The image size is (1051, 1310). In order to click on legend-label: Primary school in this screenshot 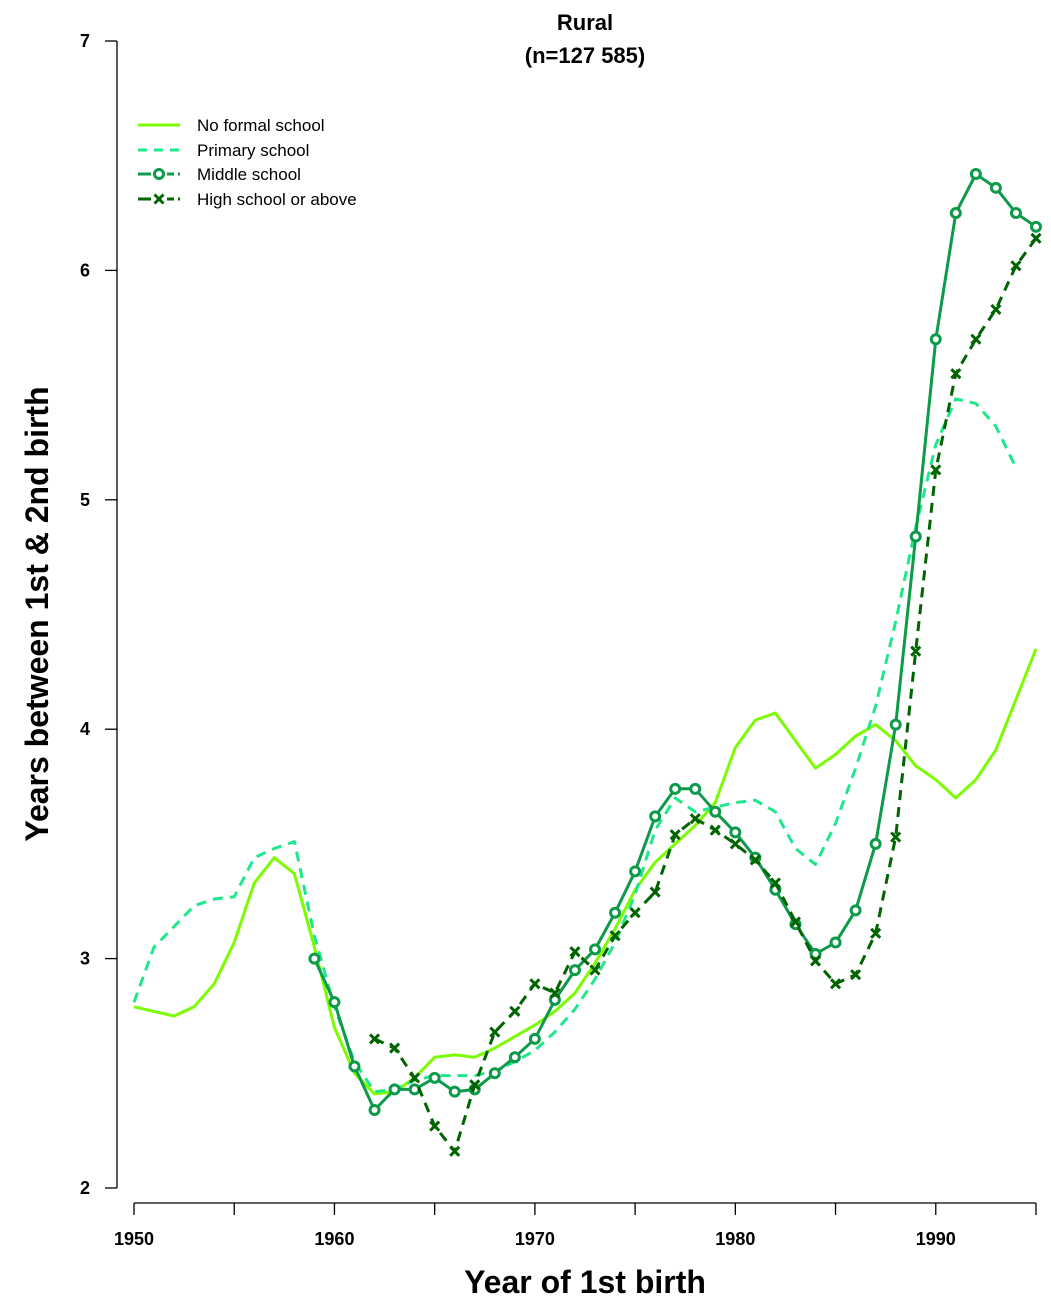, I will do `click(253, 150)`.